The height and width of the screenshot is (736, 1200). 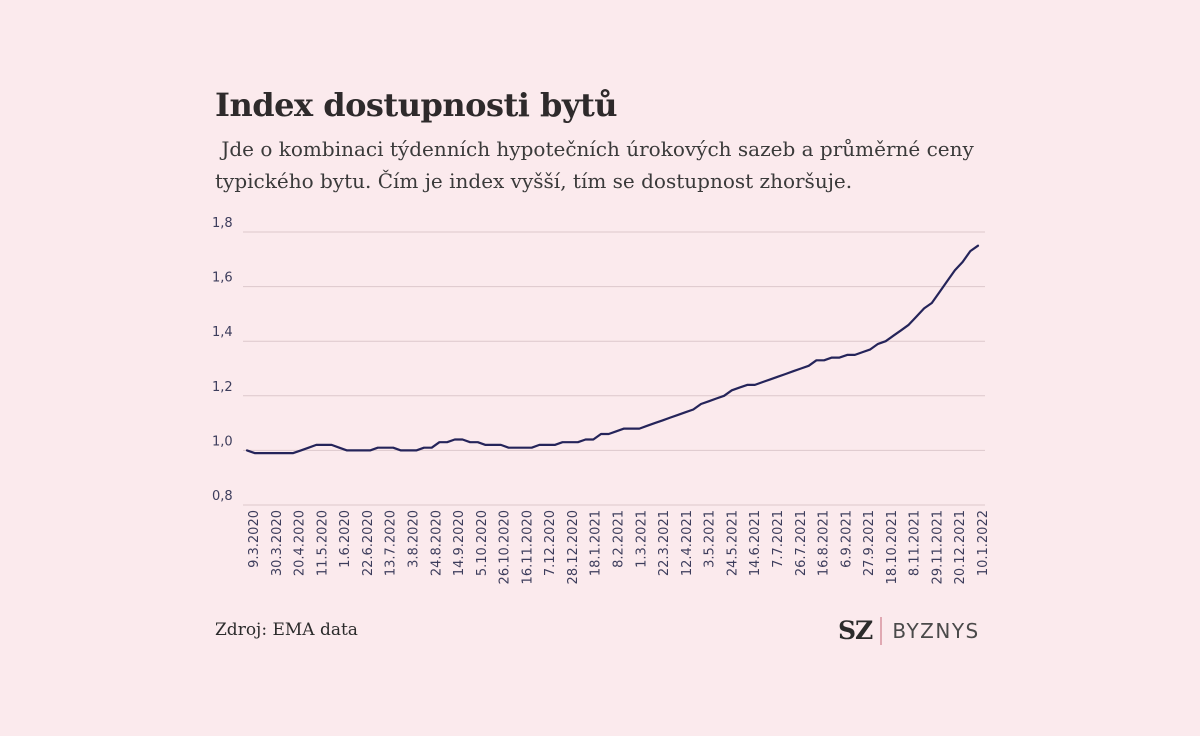 I want to click on x-tick-label: 20.4.2020, so click(x=300, y=543).